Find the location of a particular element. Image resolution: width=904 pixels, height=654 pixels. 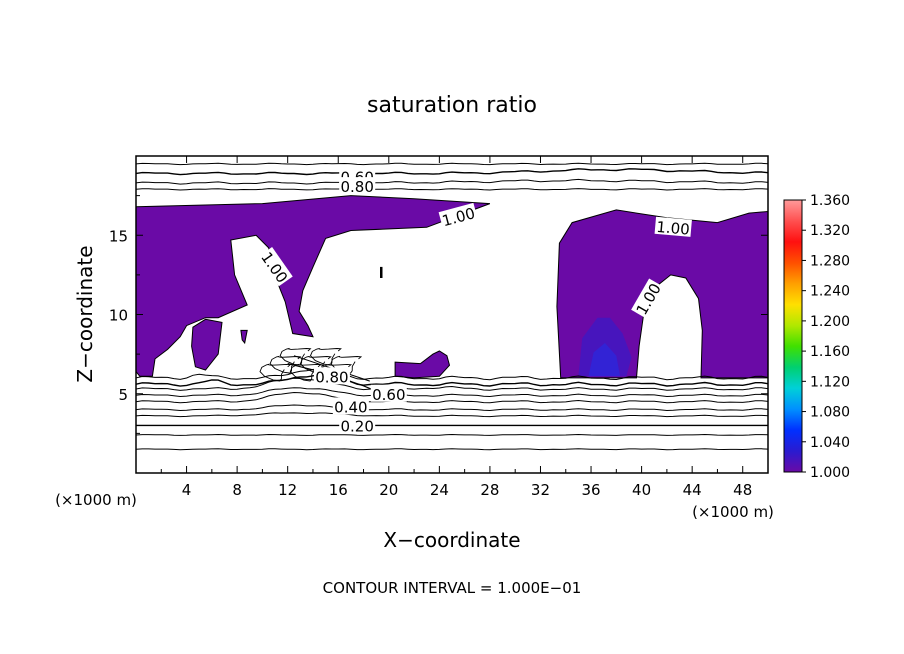

contour-label: 1.00 is located at coordinates (673, 228).